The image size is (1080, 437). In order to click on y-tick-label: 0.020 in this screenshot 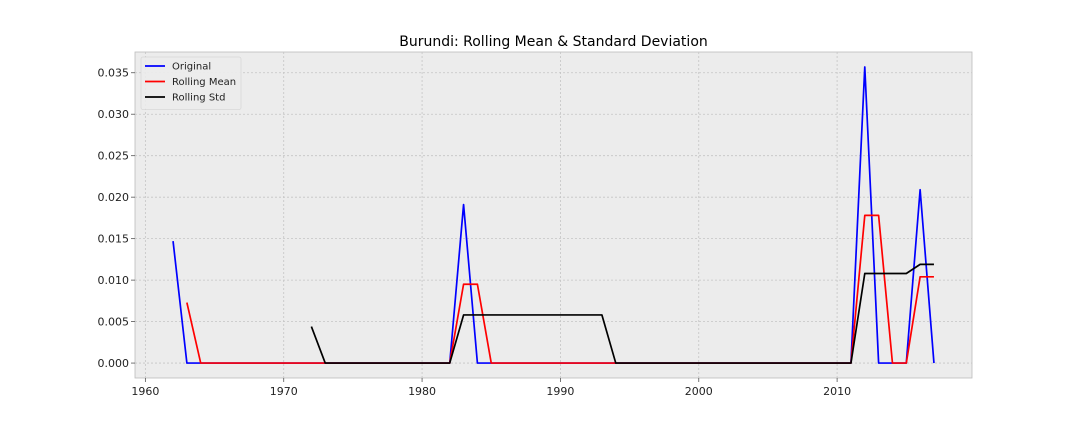, I will do `click(114, 197)`.